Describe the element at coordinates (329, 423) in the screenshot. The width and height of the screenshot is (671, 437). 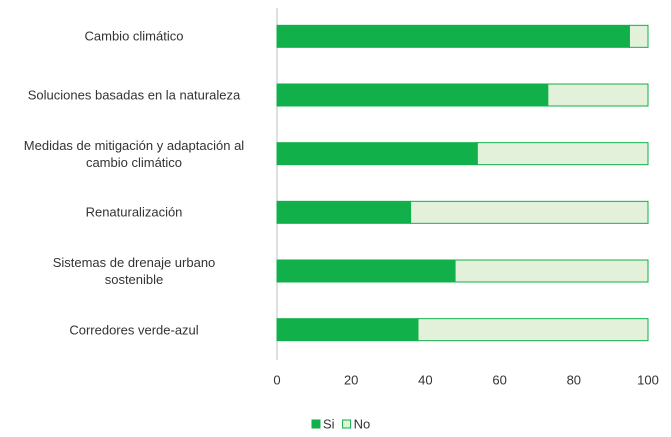
I see `legend-label: Si` at that location.